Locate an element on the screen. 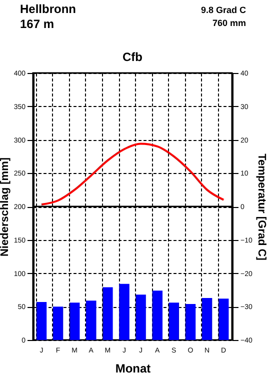 The width and height of the screenshot is (268, 382). x-axis-title: Monat is located at coordinates (133, 369).